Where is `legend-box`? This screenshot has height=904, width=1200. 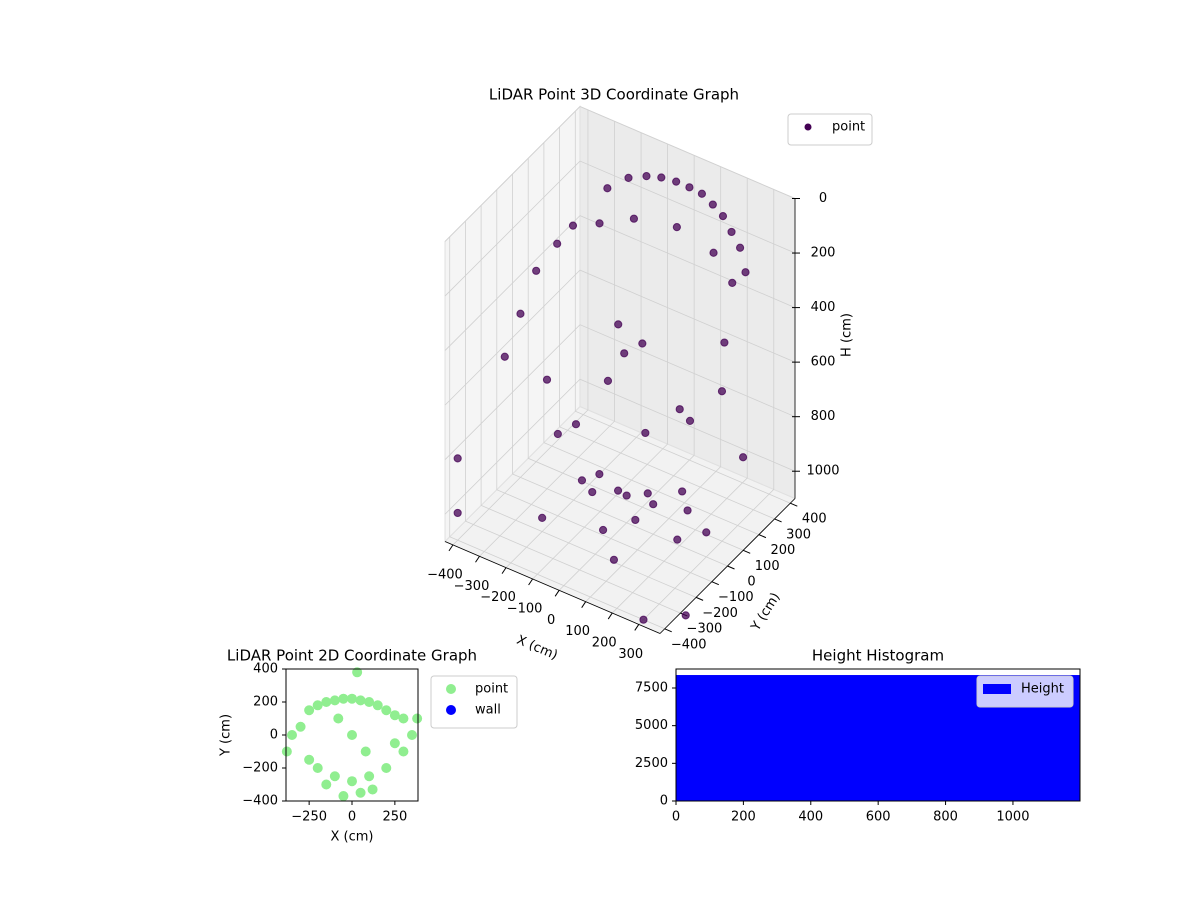 legend-box is located at coordinates (830, 129).